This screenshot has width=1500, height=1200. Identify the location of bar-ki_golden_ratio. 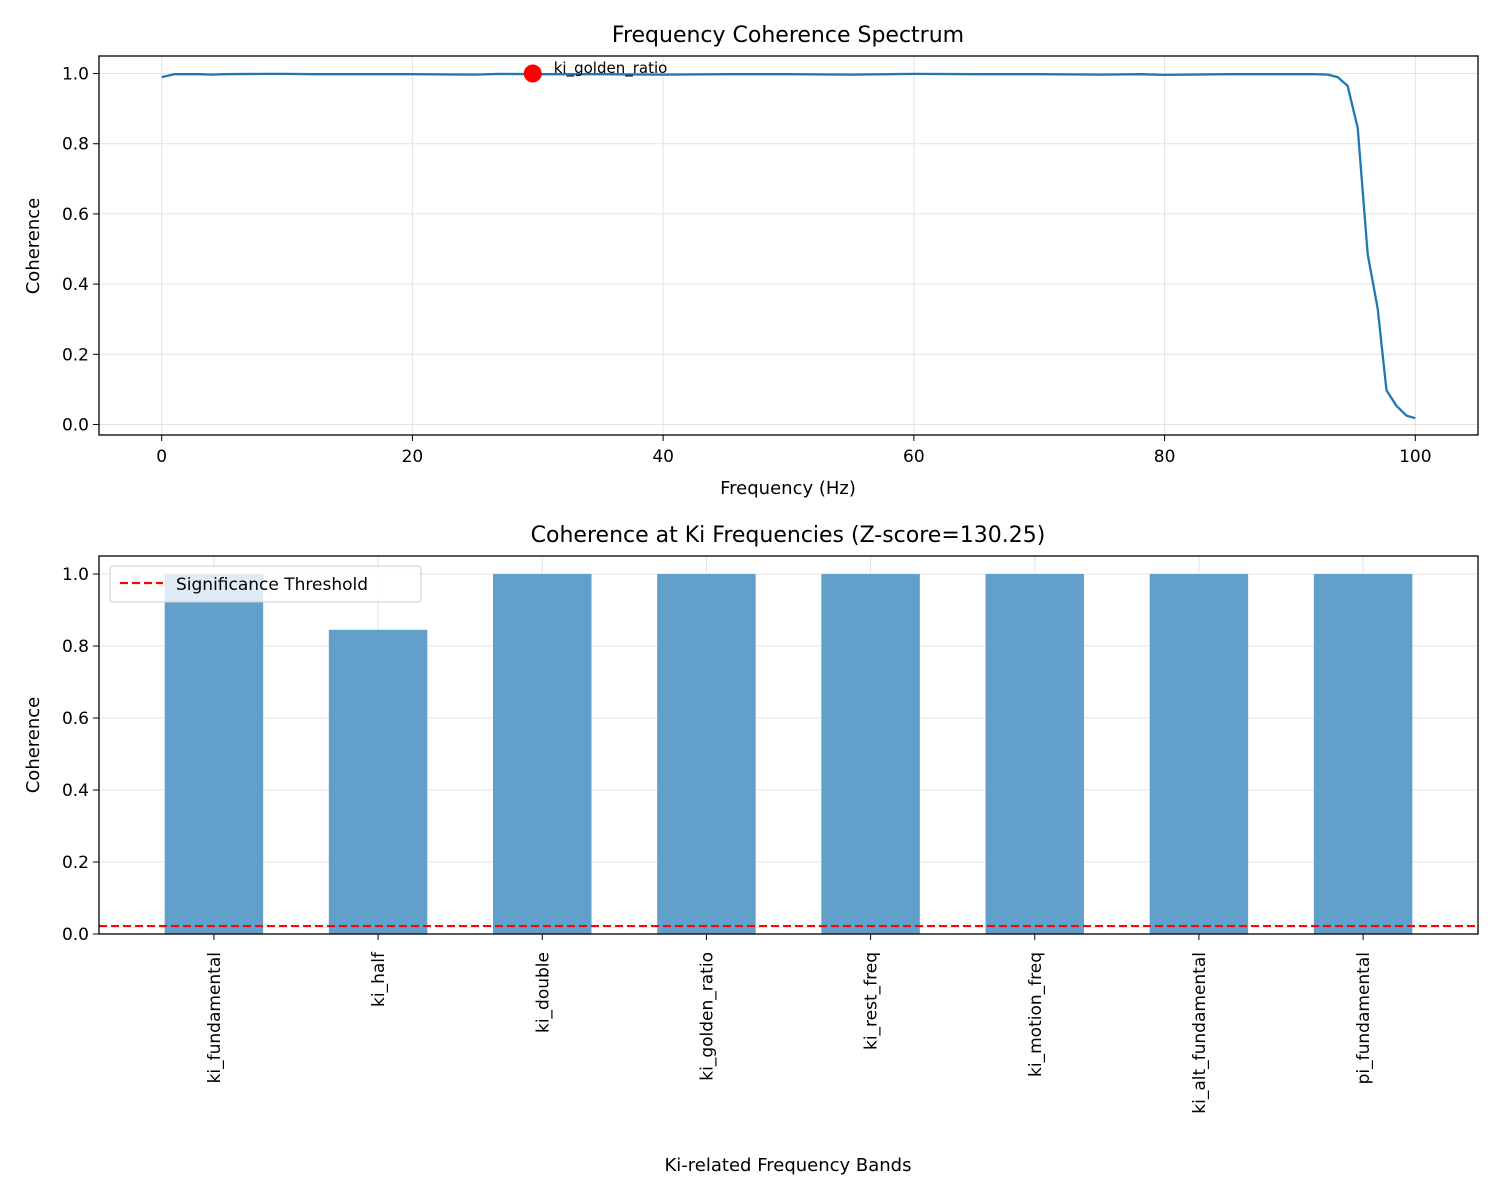
(706, 754).